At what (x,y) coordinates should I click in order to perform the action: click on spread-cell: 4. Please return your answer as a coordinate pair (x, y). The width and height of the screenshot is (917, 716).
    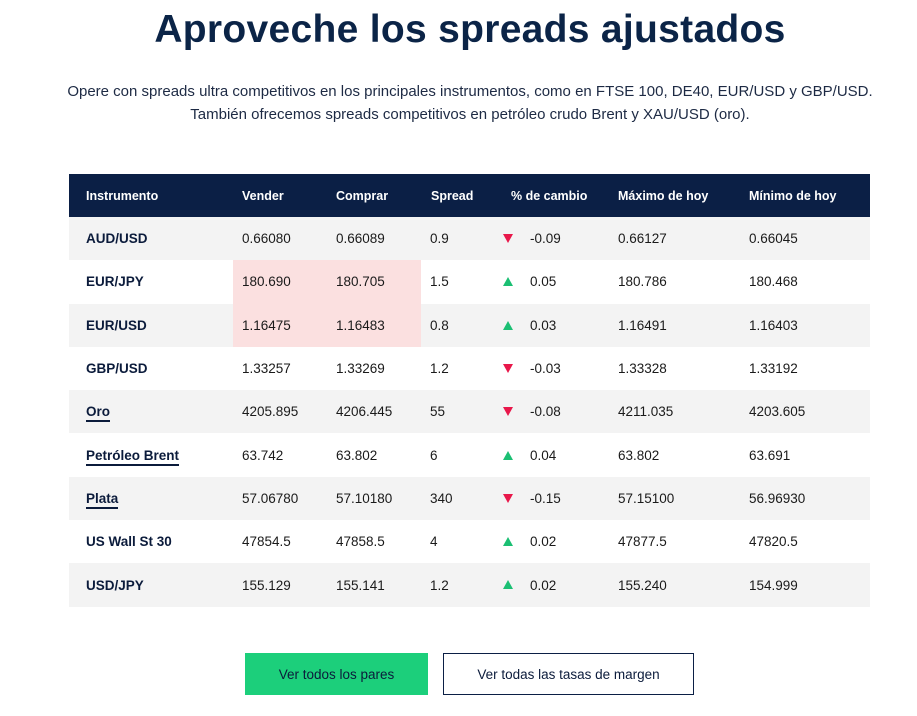
    Looking at the image, I should click on (457, 542).